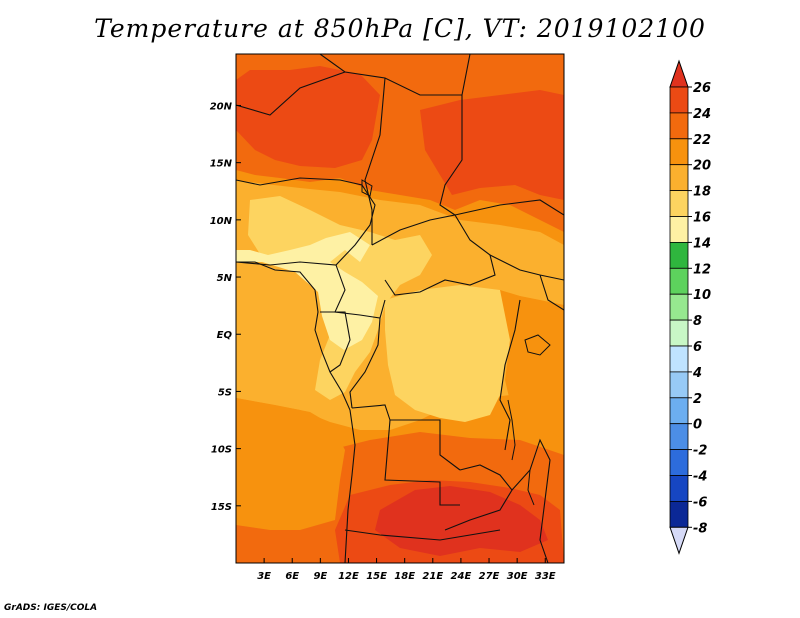 The image size is (800, 618). Describe the element at coordinates (697, 399) in the screenshot. I see `colorbar-label: 2` at that location.